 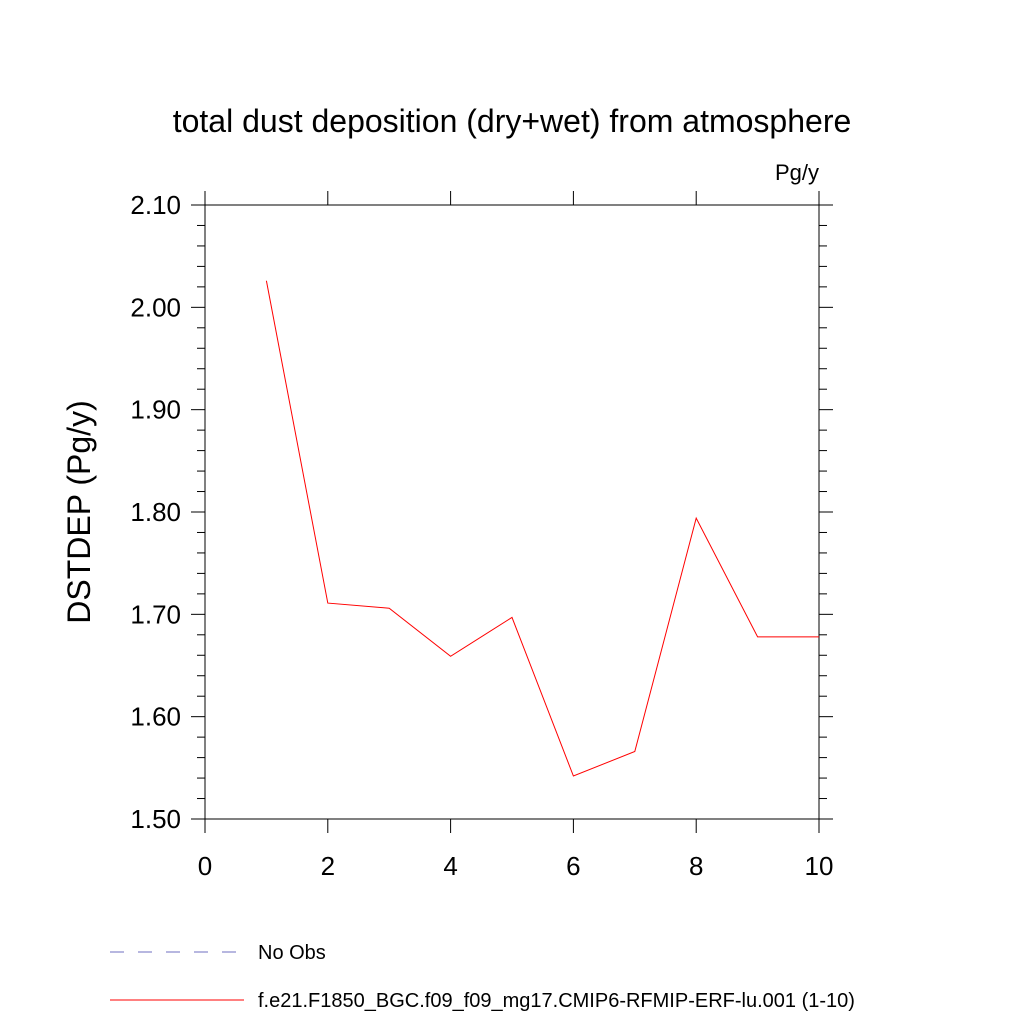 I want to click on x-tick-label: 10, so click(x=819, y=866).